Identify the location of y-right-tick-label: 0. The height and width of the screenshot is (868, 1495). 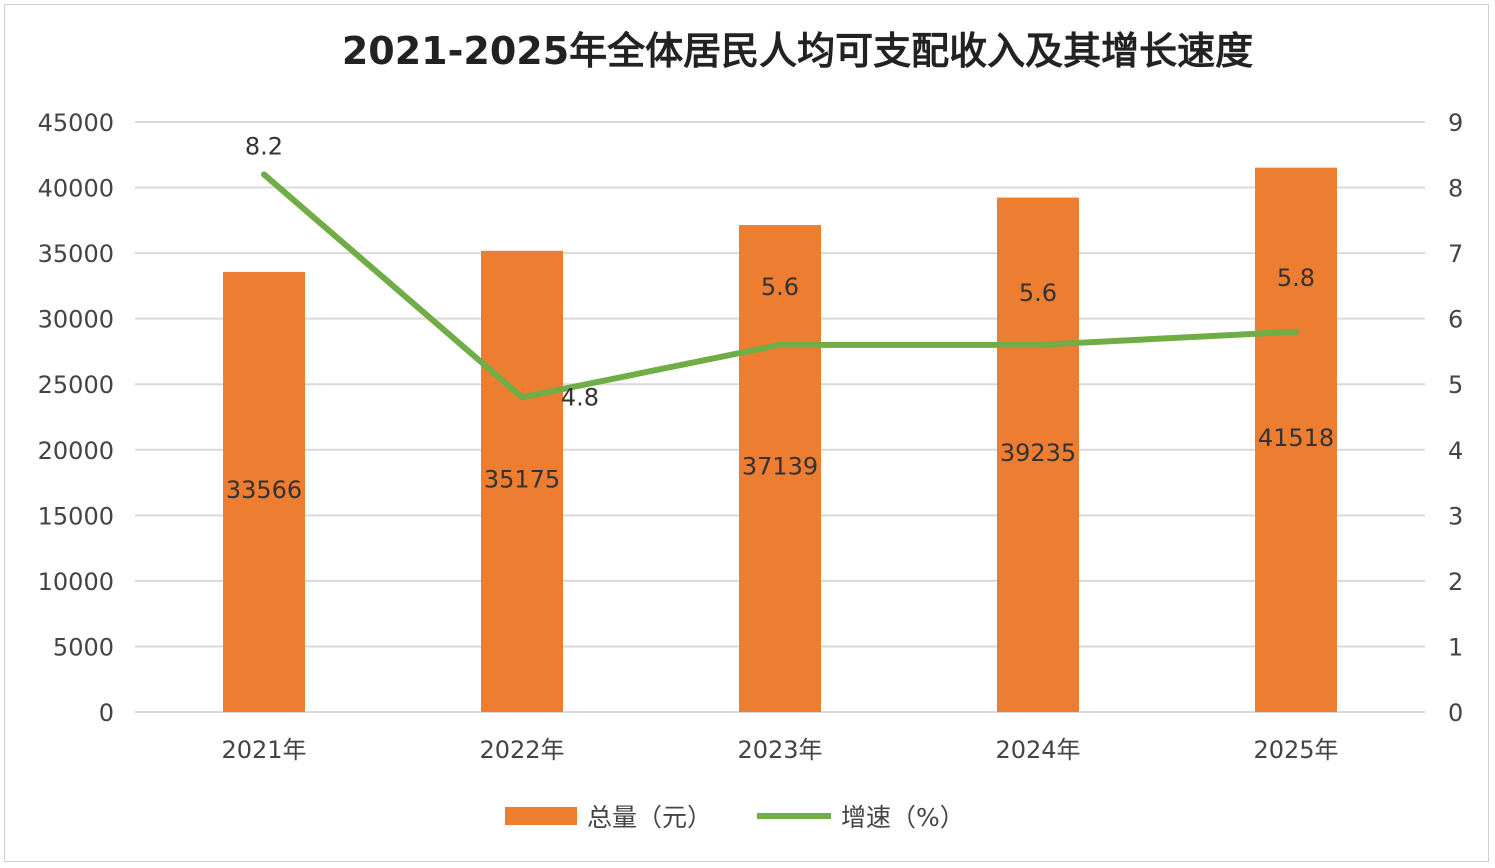
(1455, 713).